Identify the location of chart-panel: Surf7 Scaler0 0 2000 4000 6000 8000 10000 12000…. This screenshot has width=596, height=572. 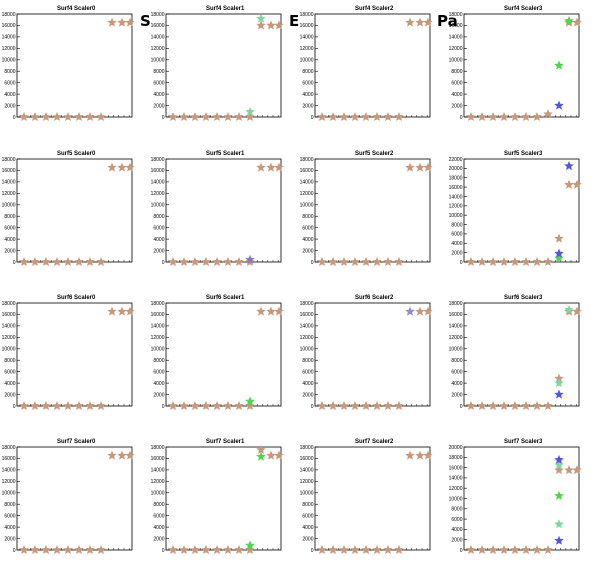
(68, 497).